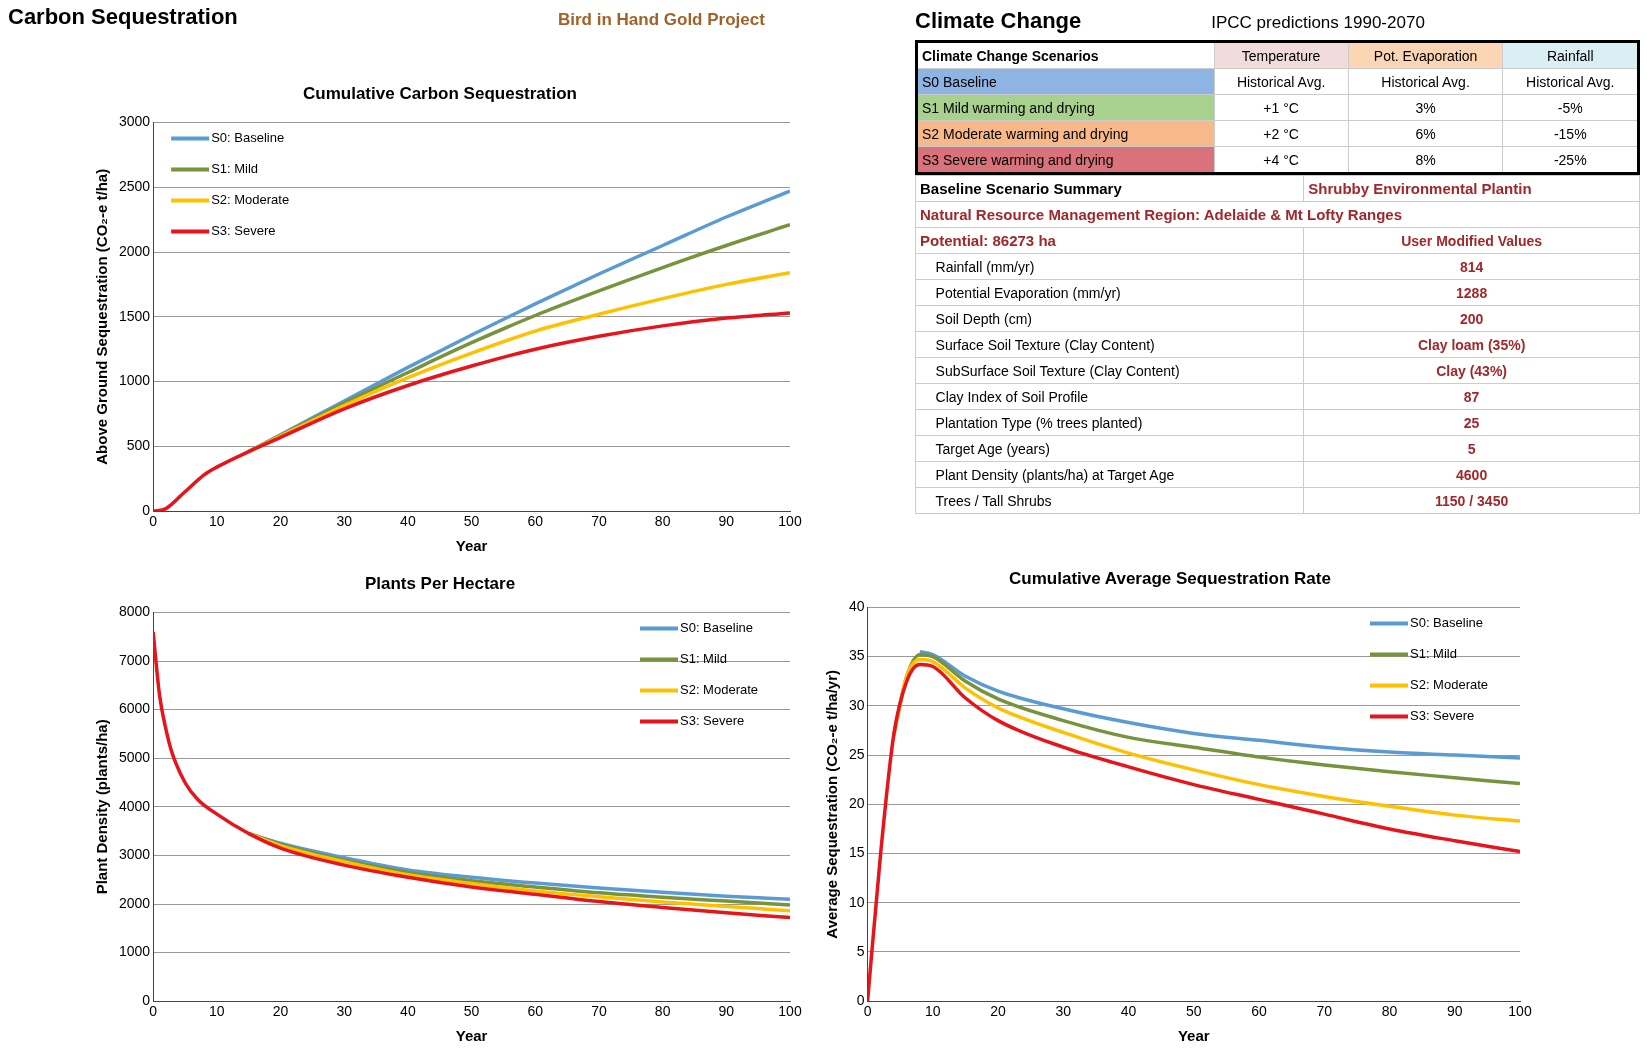  Describe the element at coordinates (471, 1011) in the screenshot. I see `x-tick-label: 50` at that location.